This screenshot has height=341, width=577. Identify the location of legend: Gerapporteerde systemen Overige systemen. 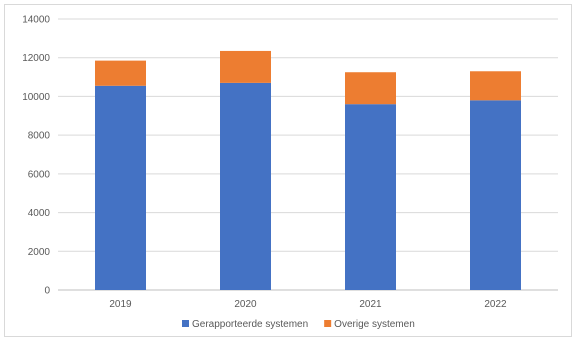
(298, 324).